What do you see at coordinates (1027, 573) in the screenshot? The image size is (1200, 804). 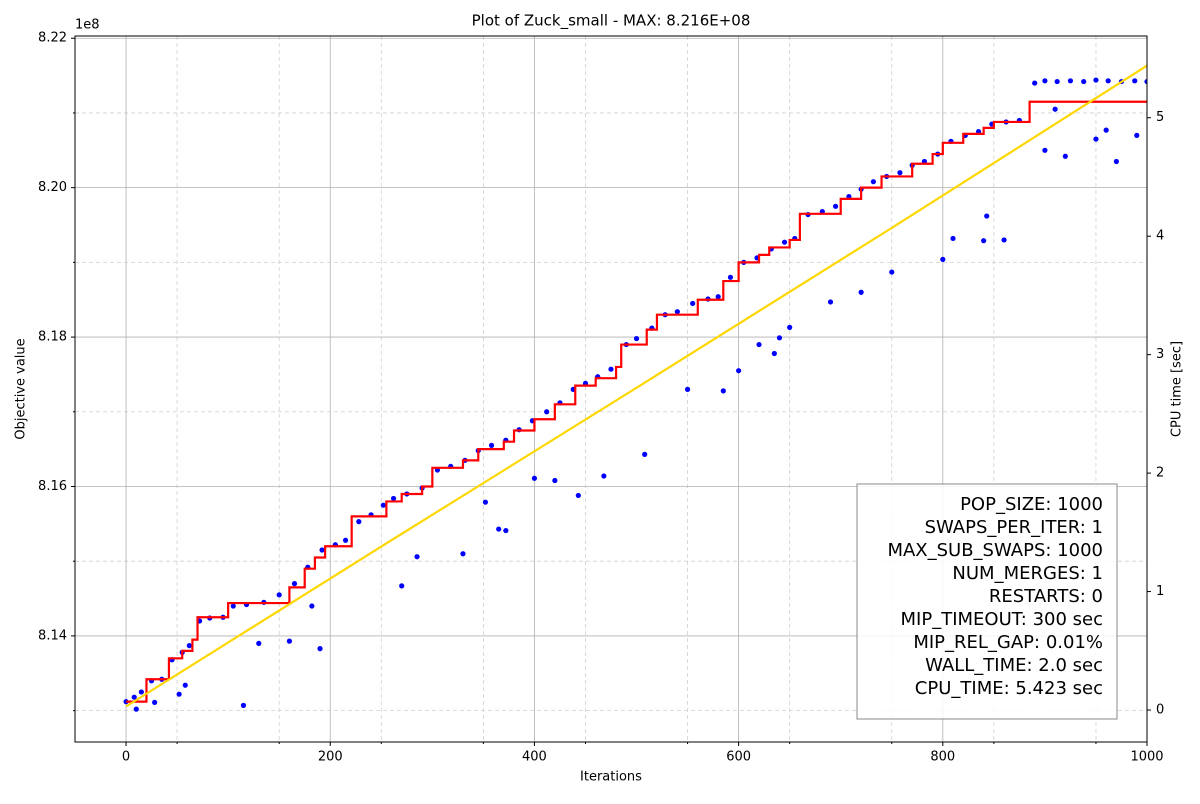 I see `text-box-line: NUM_MERGES: 1` at bounding box center [1027, 573].